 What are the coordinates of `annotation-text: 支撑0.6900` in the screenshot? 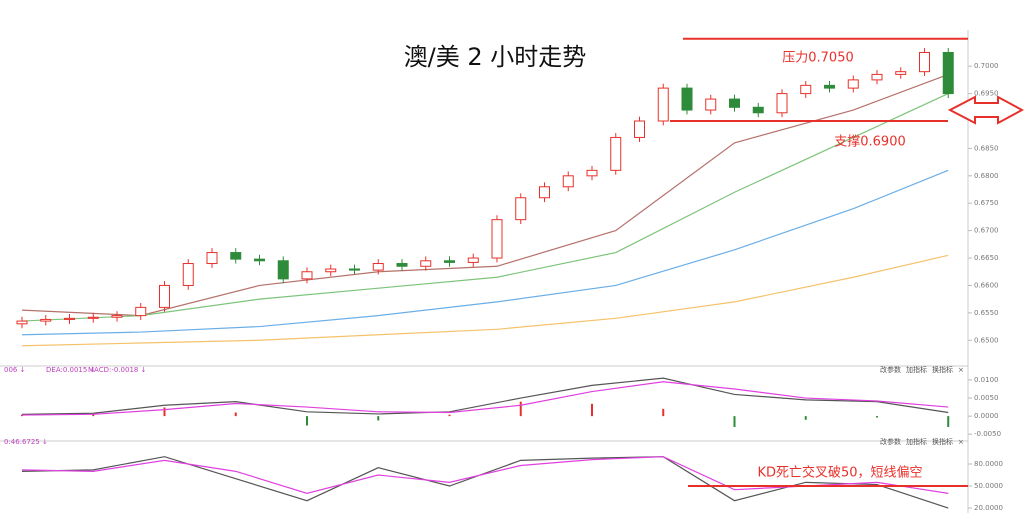 It's located at (870, 142).